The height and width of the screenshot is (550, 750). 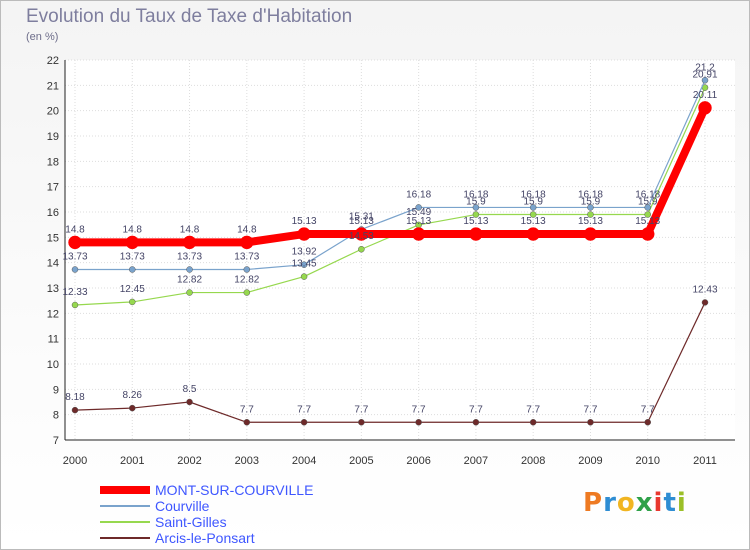 I want to click on y-tick-label: 16, so click(x=53, y=213).